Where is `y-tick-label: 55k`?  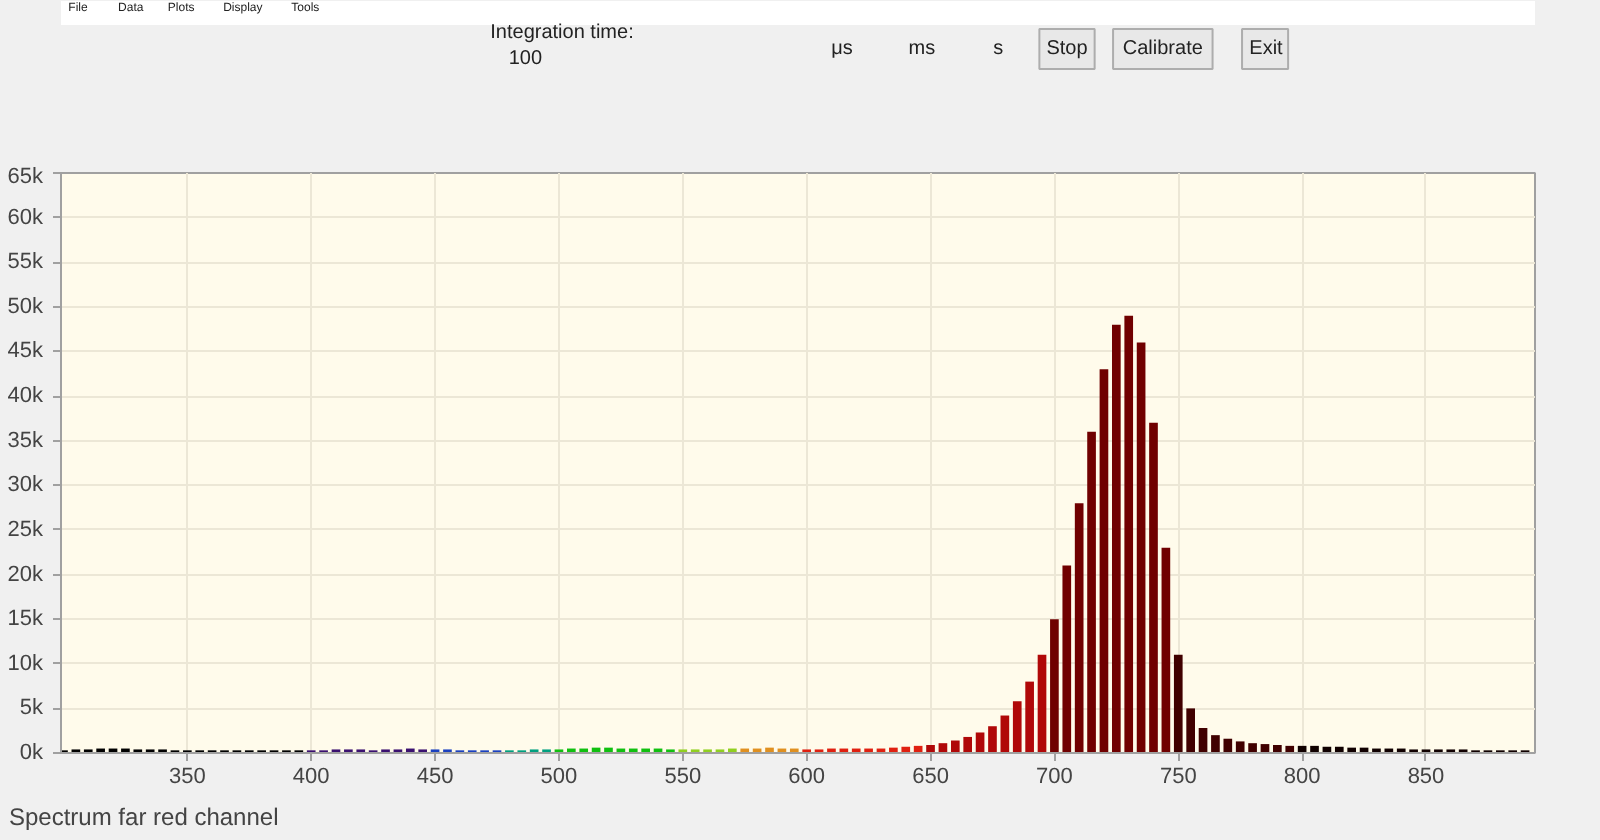
y-tick-label: 55k is located at coordinates (25, 262).